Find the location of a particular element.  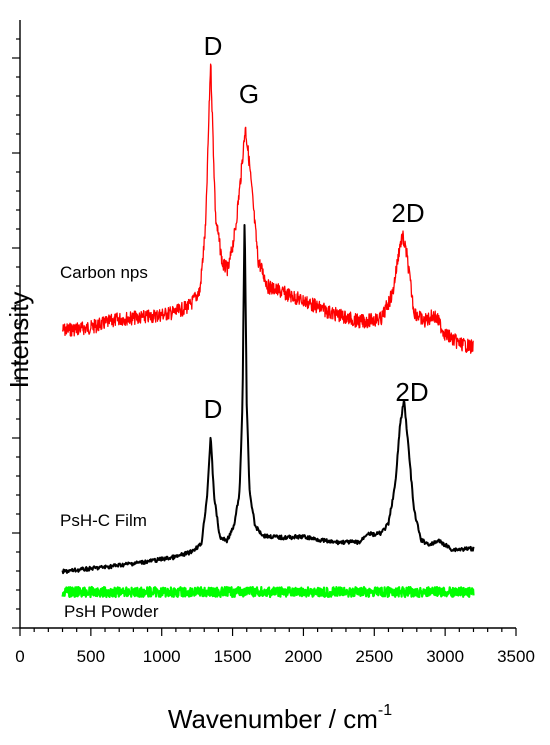

x-tick-label: 500 is located at coordinates (91, 656).